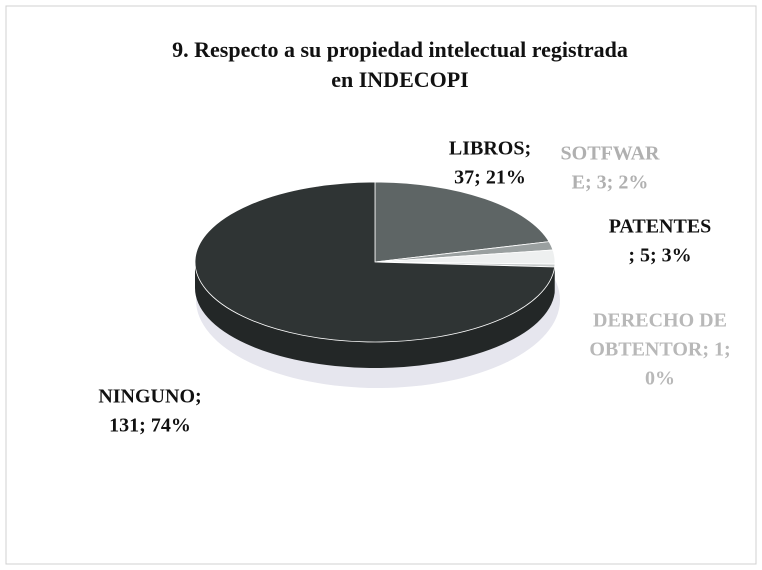  Describe the element at coordinates (659, 256) in the screenshot. I see `data-label: ; 5; 3%` at that location.